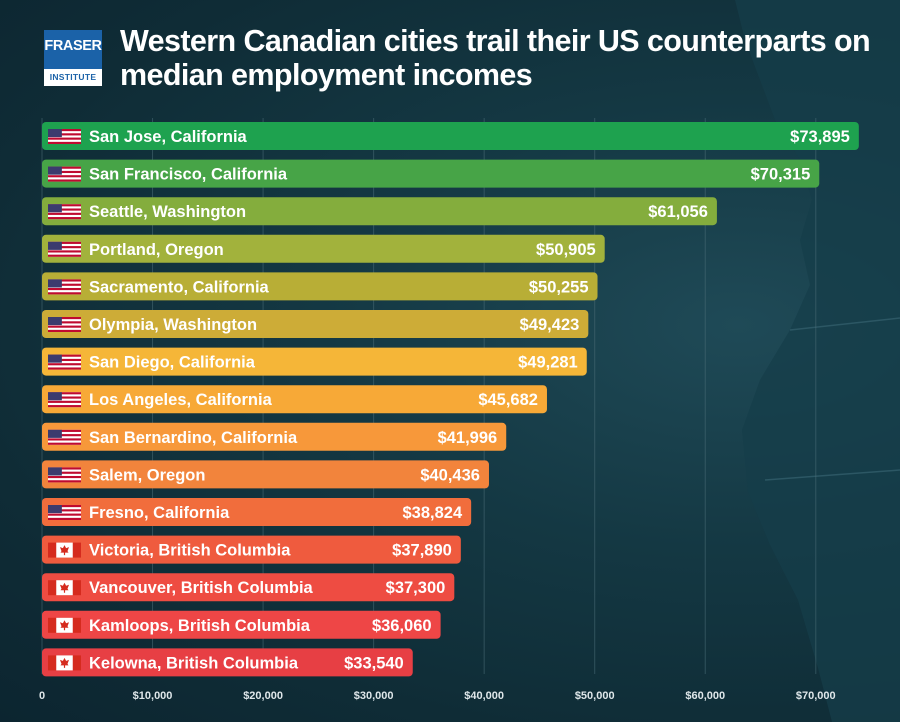 The height and width of the screenshot is (722, 900). What do you see at coordinates (820, 137) in the screenshot?
I see `value-label: $73,895` at bounding box center [820, 137].